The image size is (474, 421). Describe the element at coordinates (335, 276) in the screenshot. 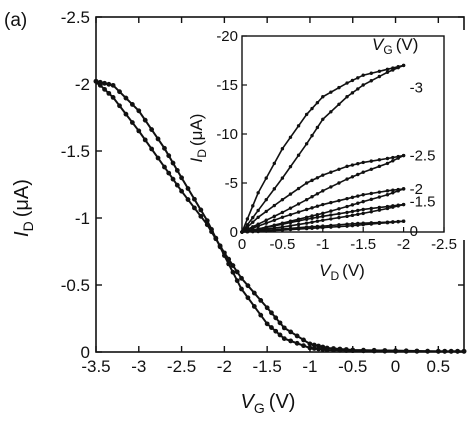

I see `inset-x-axis-subscript: D` at that location.